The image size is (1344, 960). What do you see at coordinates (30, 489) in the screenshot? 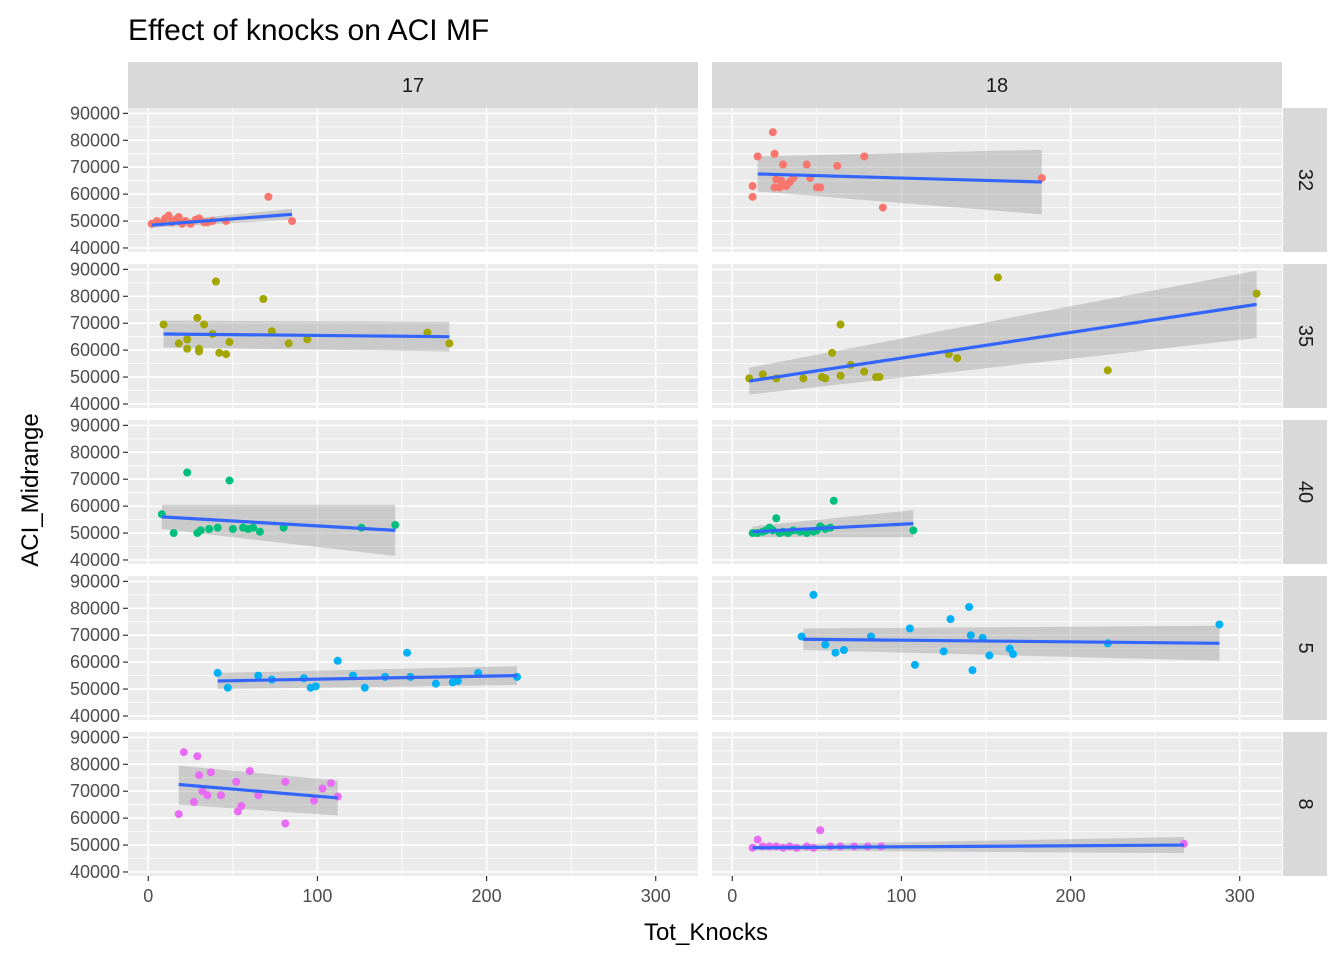
I see `y-axis-title: ACI_Midrange` at bounding box center [30, 489].